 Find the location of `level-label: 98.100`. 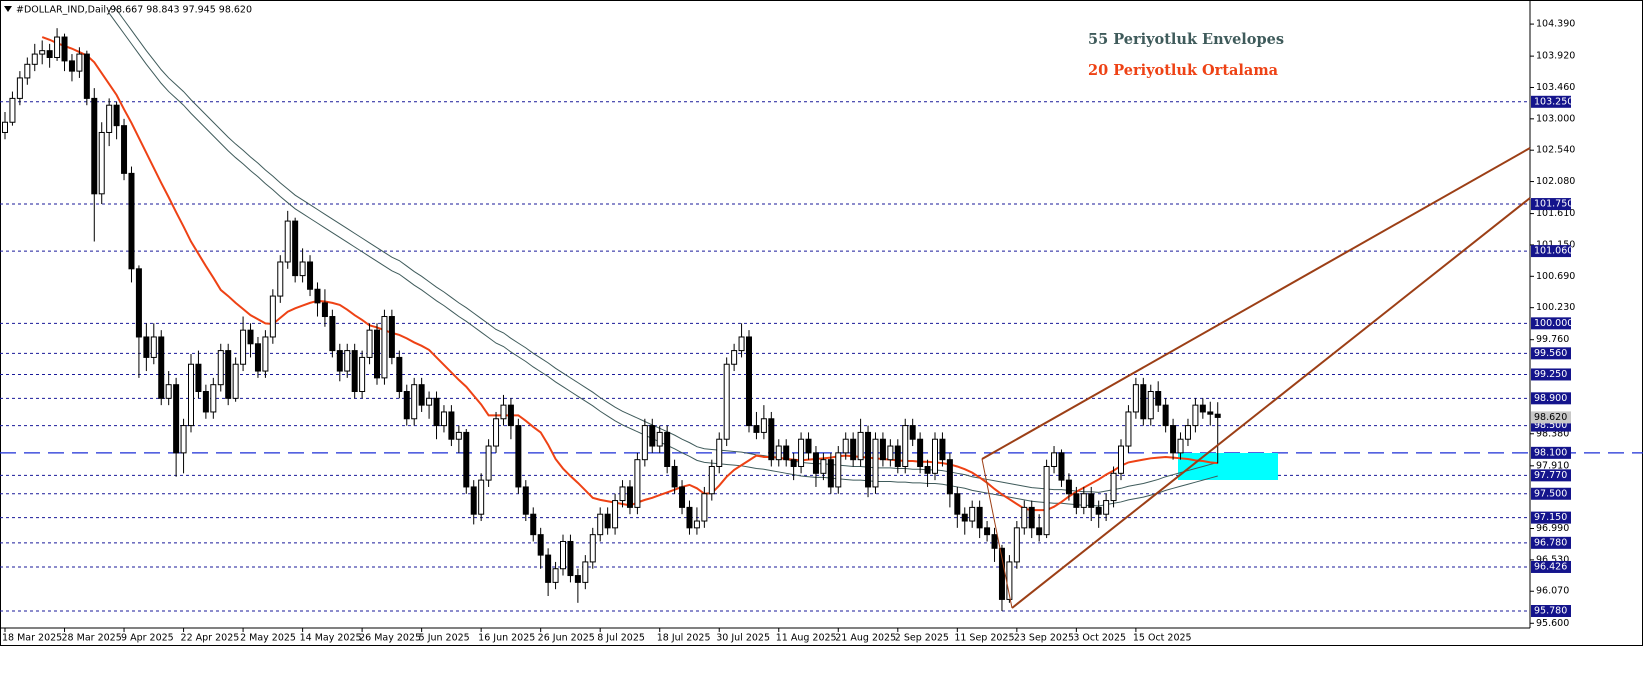

level-label: 98.100 is located at coordinates (1550, 452).